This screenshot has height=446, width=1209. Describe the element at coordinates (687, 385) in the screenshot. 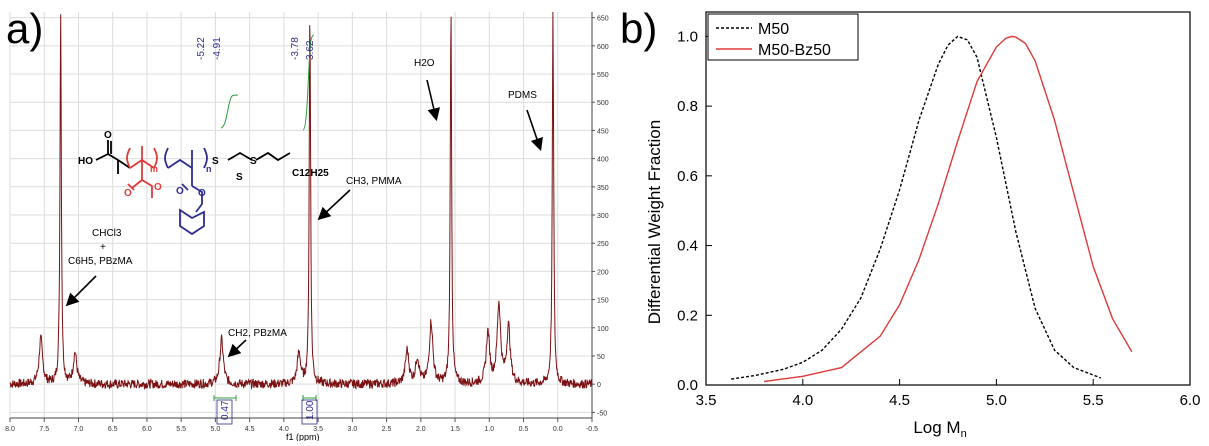

I see `gpc-y-tick-label: 0.0` at that location.